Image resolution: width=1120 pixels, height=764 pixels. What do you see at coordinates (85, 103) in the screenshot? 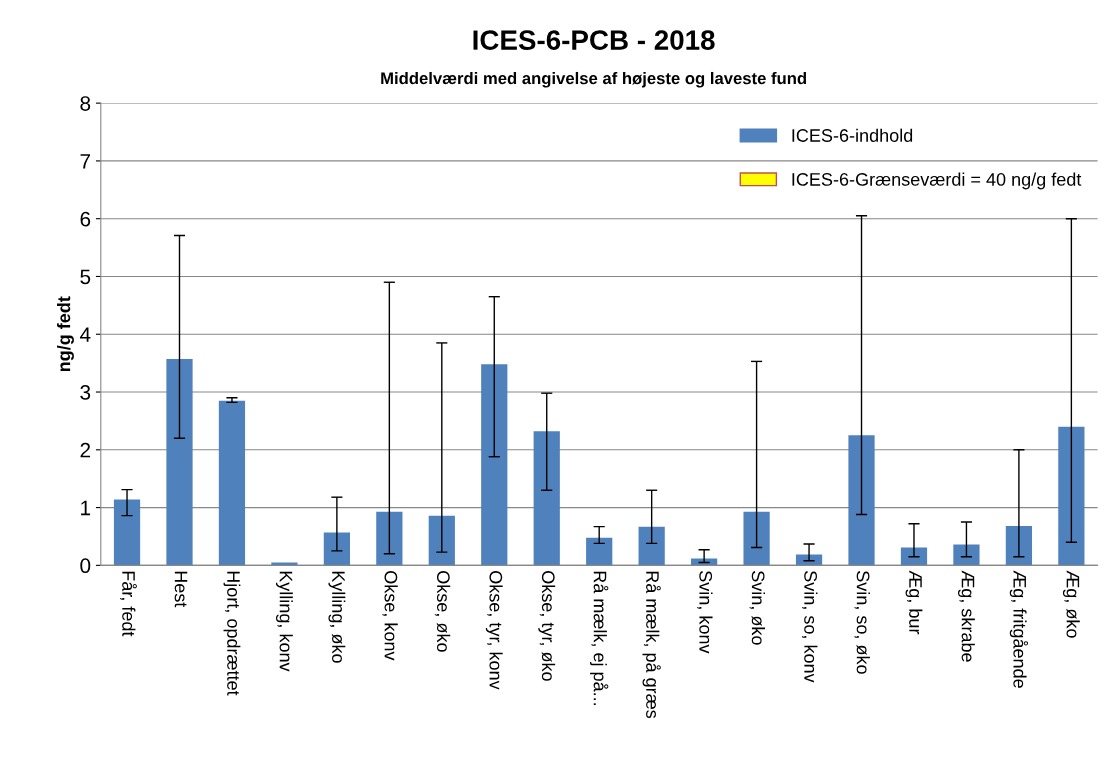
I see `y-tick-label: 8` at bounding box center [85, 103].